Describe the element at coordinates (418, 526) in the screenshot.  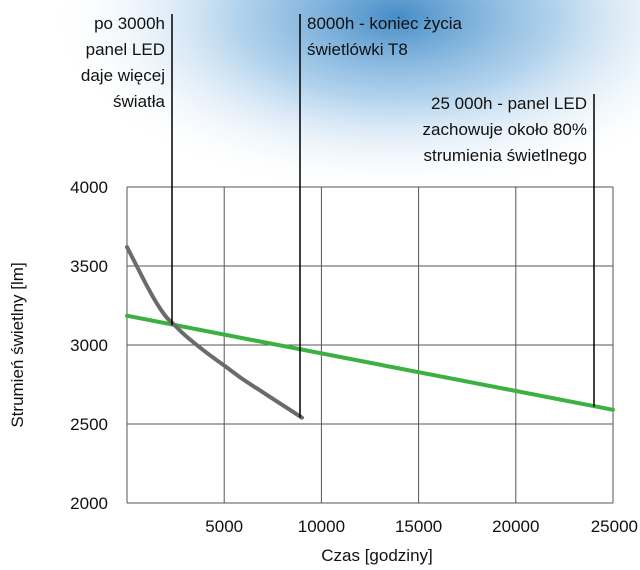
I see `x-tick-label: 15000` at that location.